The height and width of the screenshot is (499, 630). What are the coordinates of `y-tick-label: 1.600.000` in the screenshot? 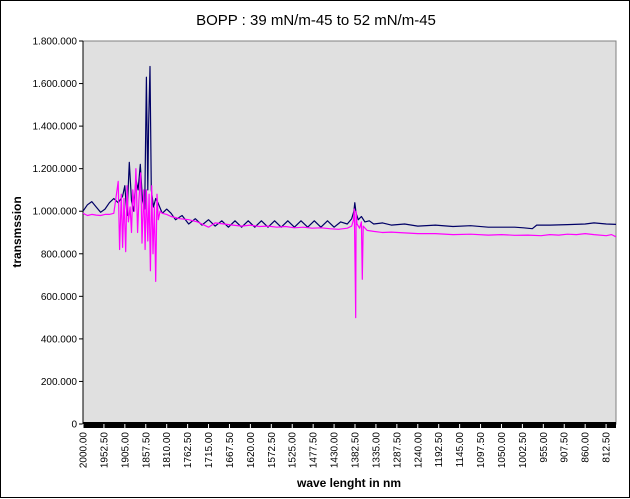 It's located at (55, 84).